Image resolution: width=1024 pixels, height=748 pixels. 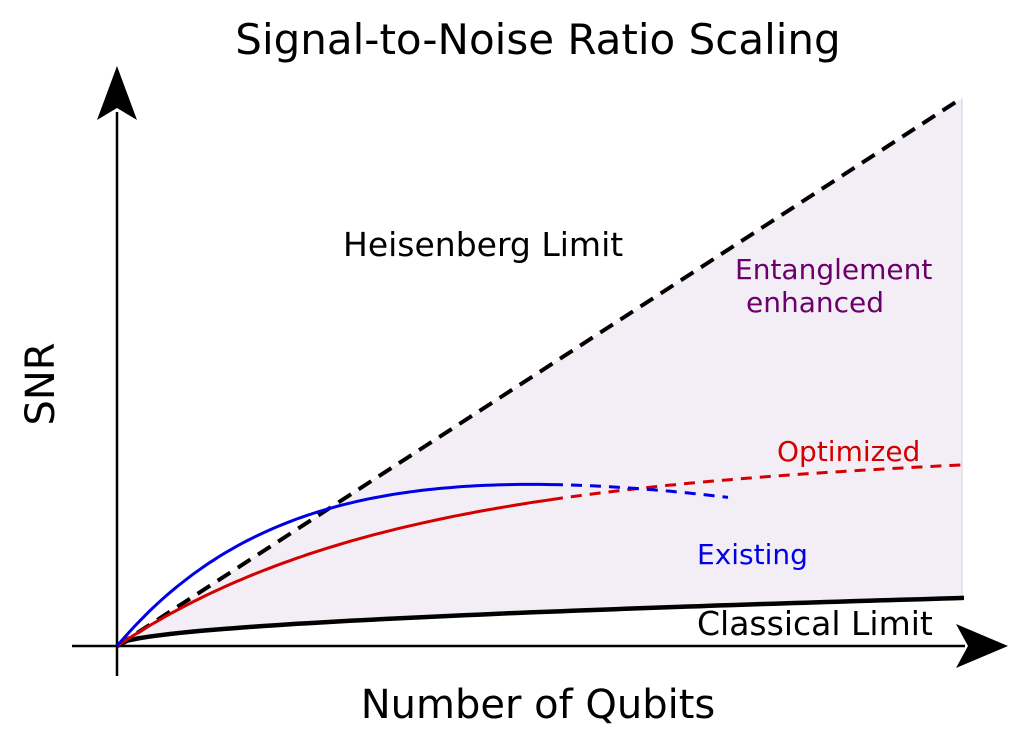 What do you see at coordinates (540, 622) in the screenshot?
I see `classical-limit-line` at bounding box center [540, 622].